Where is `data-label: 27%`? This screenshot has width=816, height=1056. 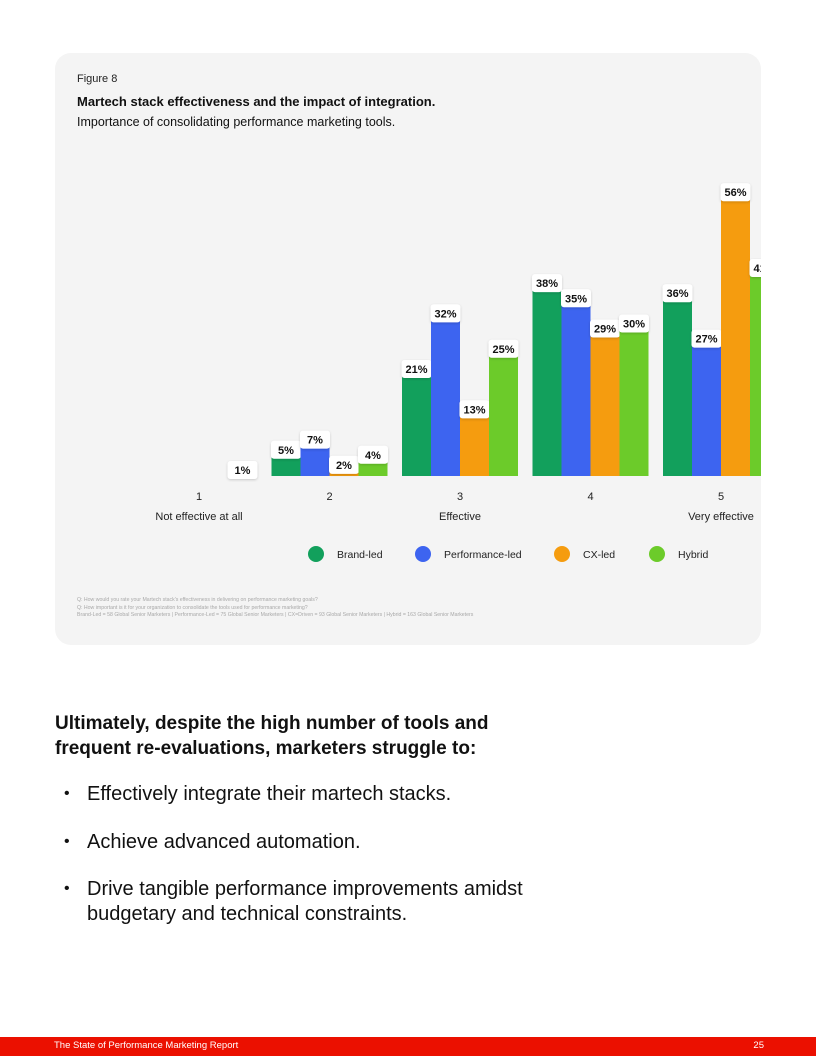 data-label: 27% is located at coordinates (706, 340).